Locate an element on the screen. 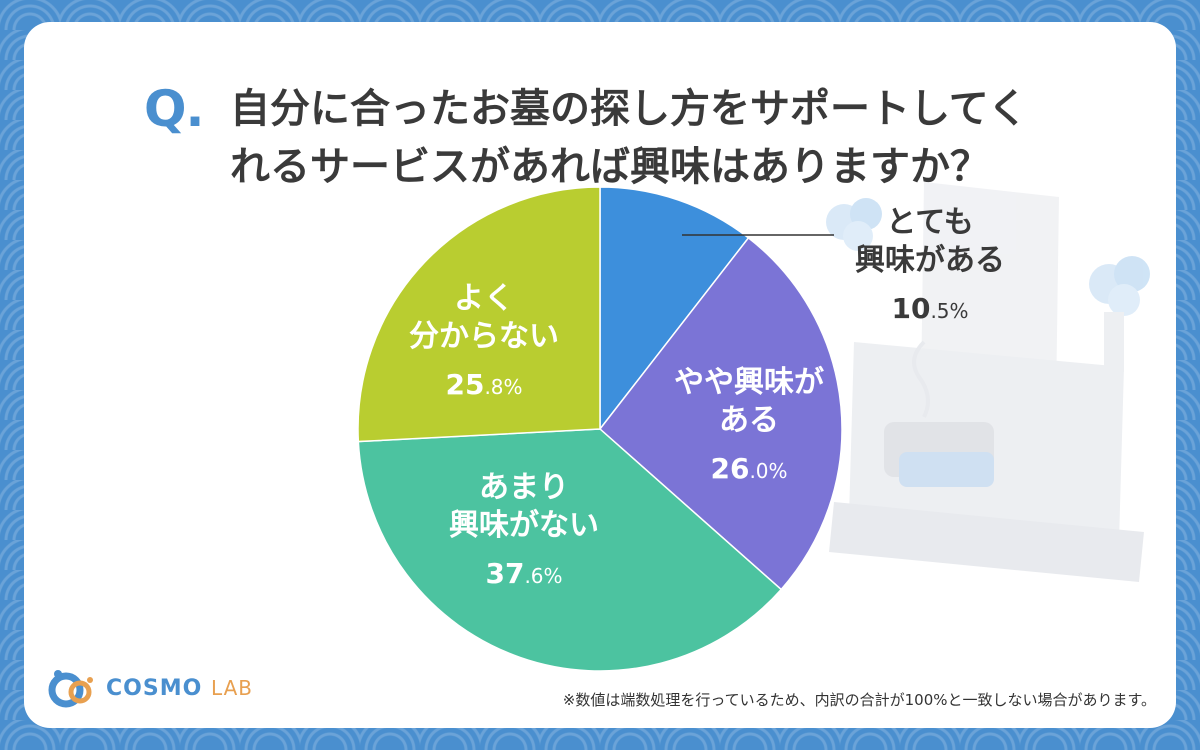 The height and width of the screenshot is (750, 1200). slice-label-1: とても興味がある 10.5% is located at coordinates (930, 265).